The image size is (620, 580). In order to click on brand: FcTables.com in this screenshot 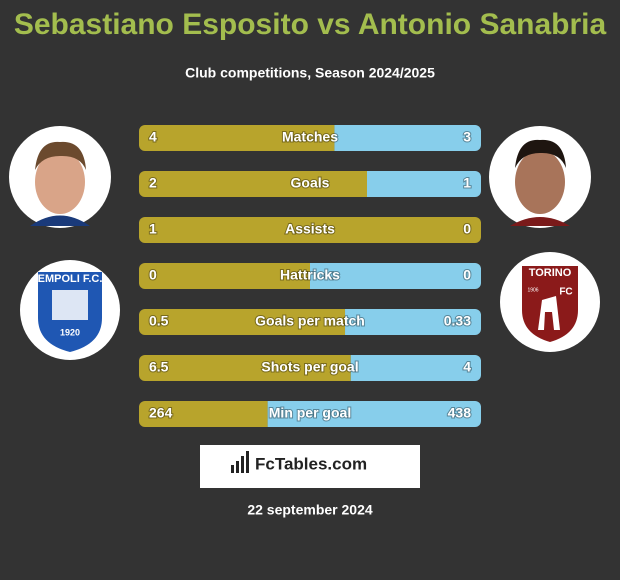, I will do `click(311, 463)`.